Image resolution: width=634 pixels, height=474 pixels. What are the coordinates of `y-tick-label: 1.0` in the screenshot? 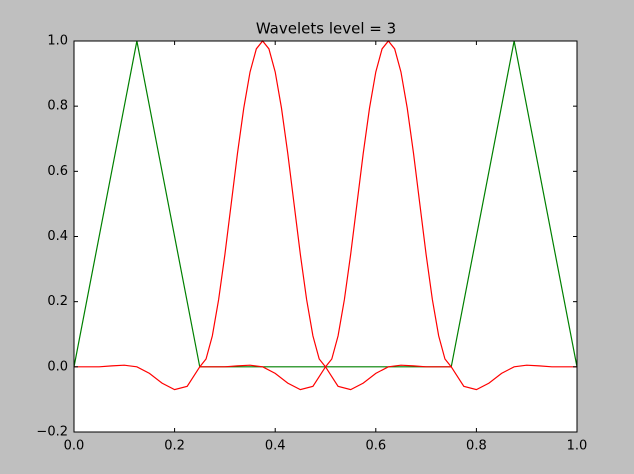 It's located at (57, 41).